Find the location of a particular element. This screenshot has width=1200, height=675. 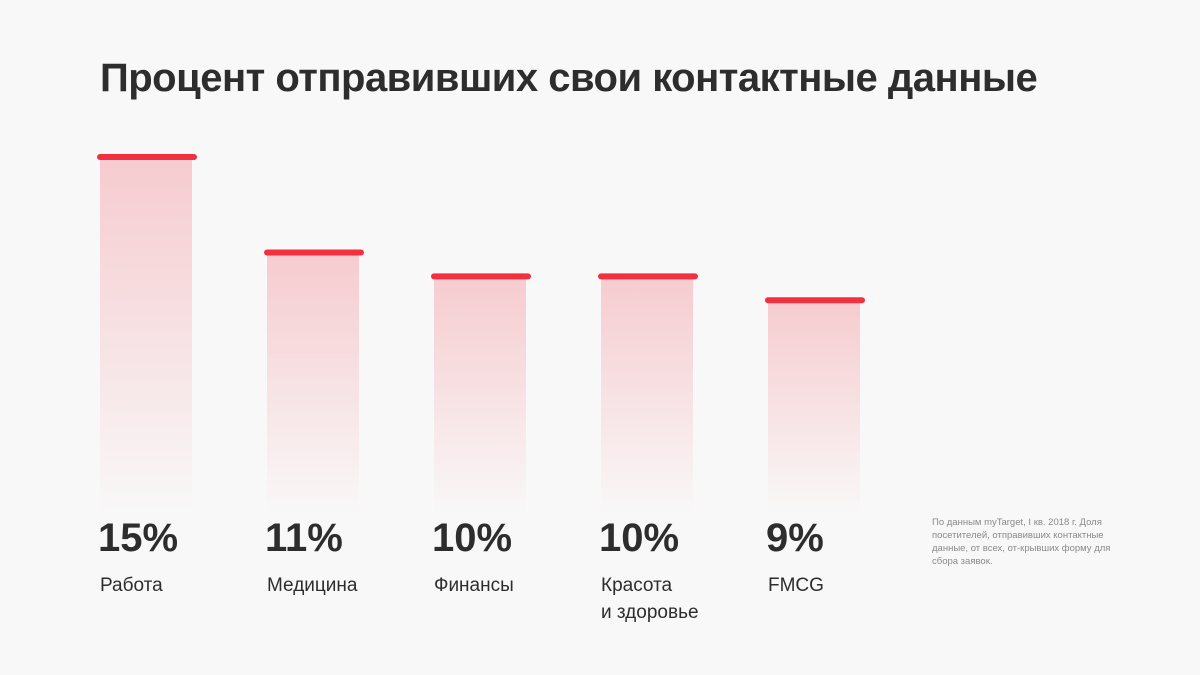

value-label-4: 10% is located at coordinates (639, 538).